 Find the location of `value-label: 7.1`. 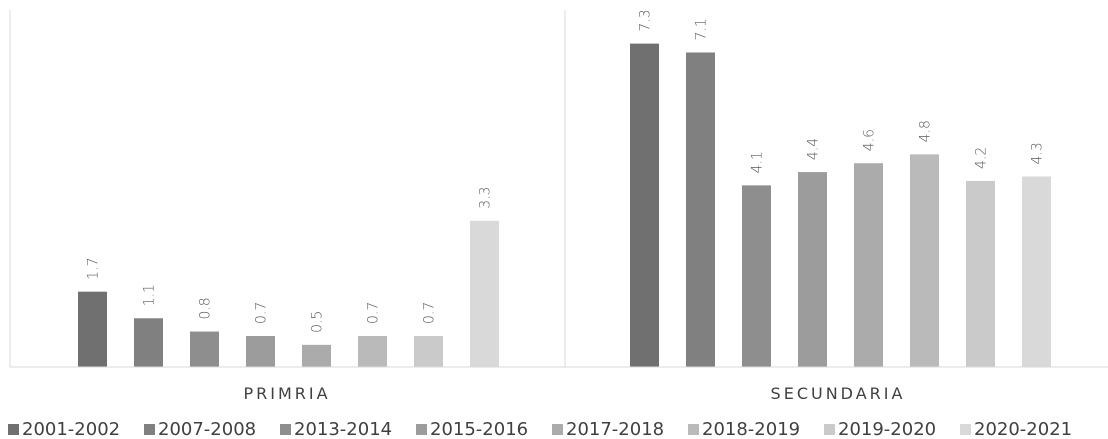

value-label: 7.1 is located at coordinates (702, 29).